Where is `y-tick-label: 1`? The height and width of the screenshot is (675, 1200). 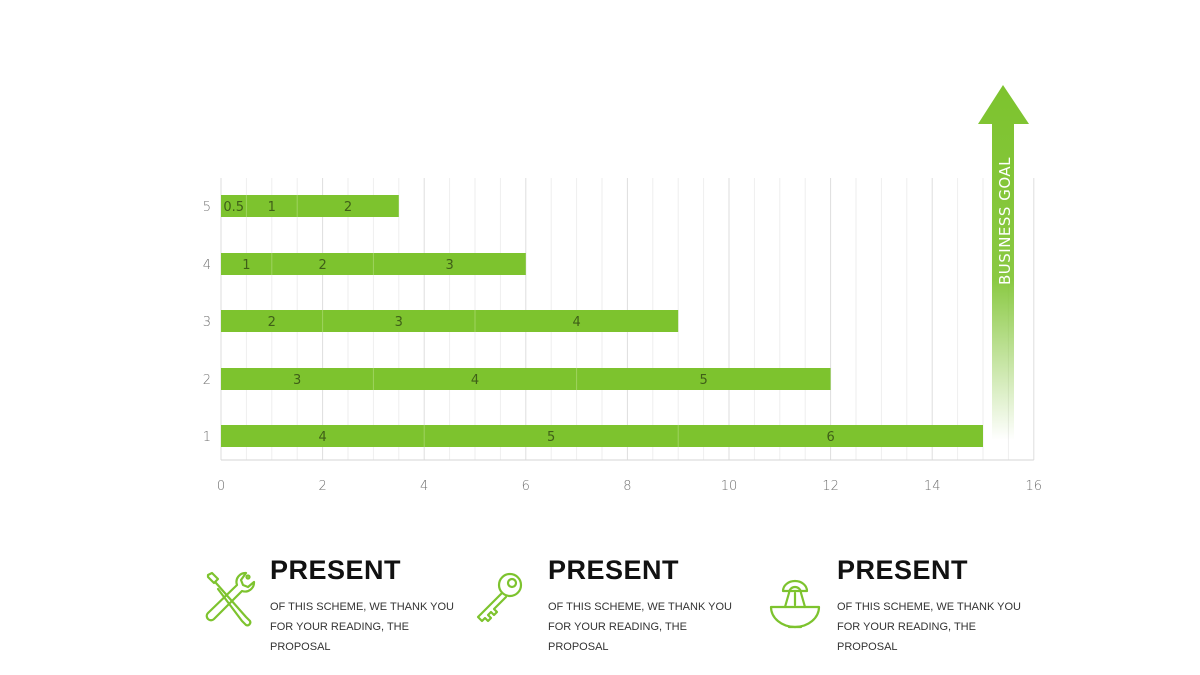
y-tick-label: 1 is located at coordinates (207, 437).